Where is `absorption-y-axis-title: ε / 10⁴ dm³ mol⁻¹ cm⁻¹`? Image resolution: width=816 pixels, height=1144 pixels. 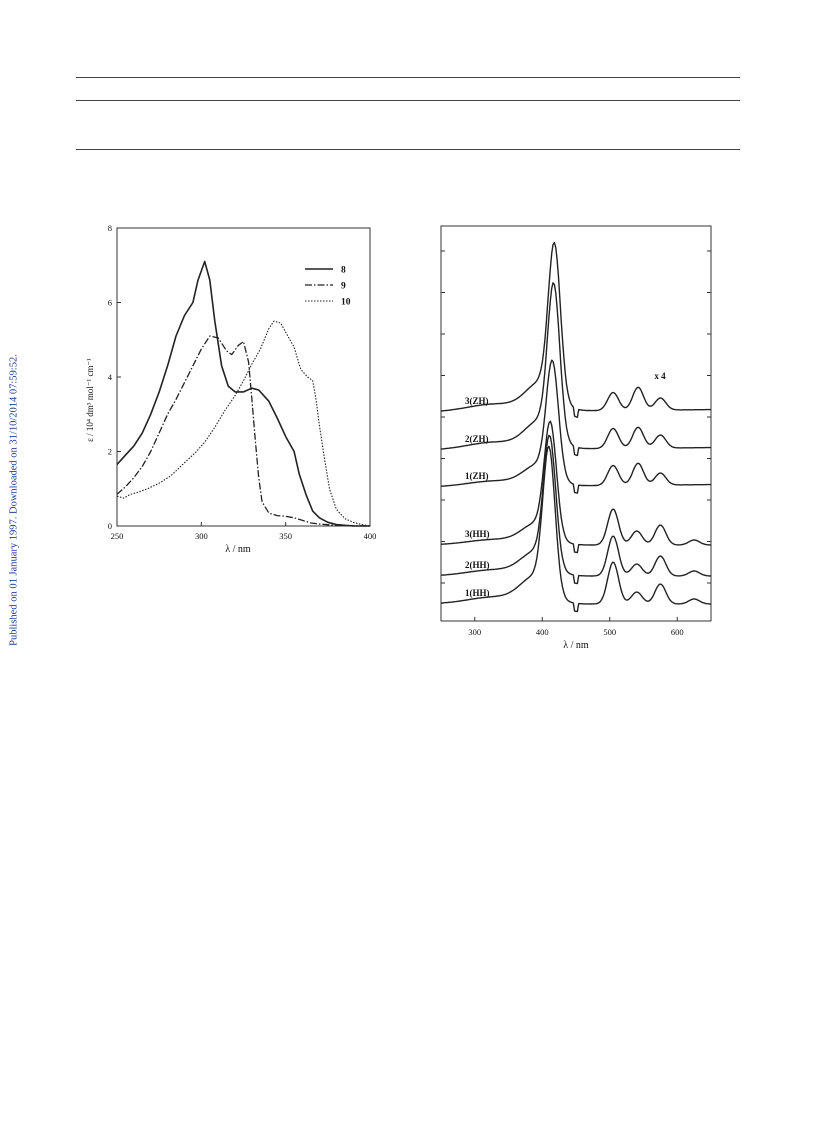
absorption-y-axis-title: ε / 10⁴ dm³ mol⁻¹ cm⁻¹ is located at coordinates (90, 400).